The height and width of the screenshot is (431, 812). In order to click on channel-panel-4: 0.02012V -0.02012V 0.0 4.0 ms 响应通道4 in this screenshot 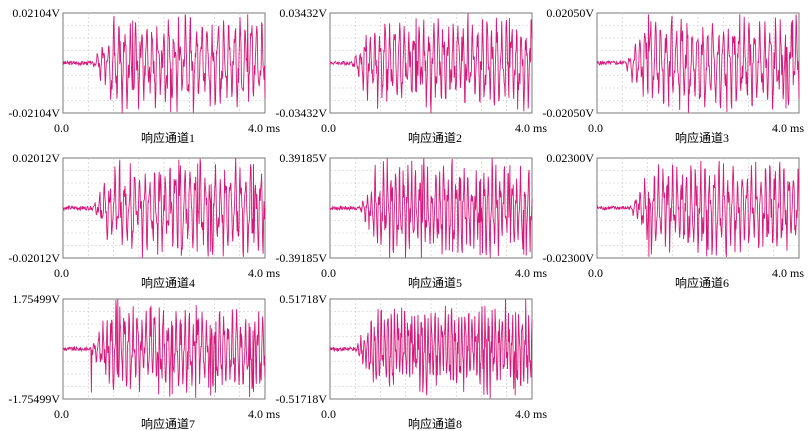, I will do `click(140, 219)`.